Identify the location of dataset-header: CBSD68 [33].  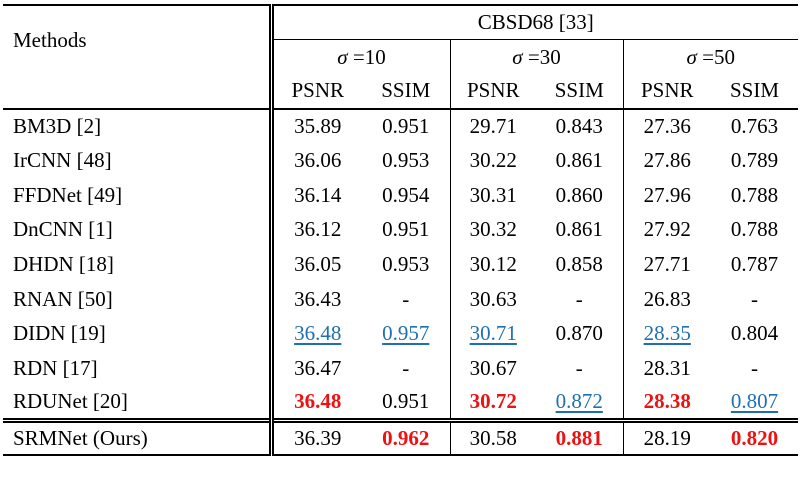
(535, 22).